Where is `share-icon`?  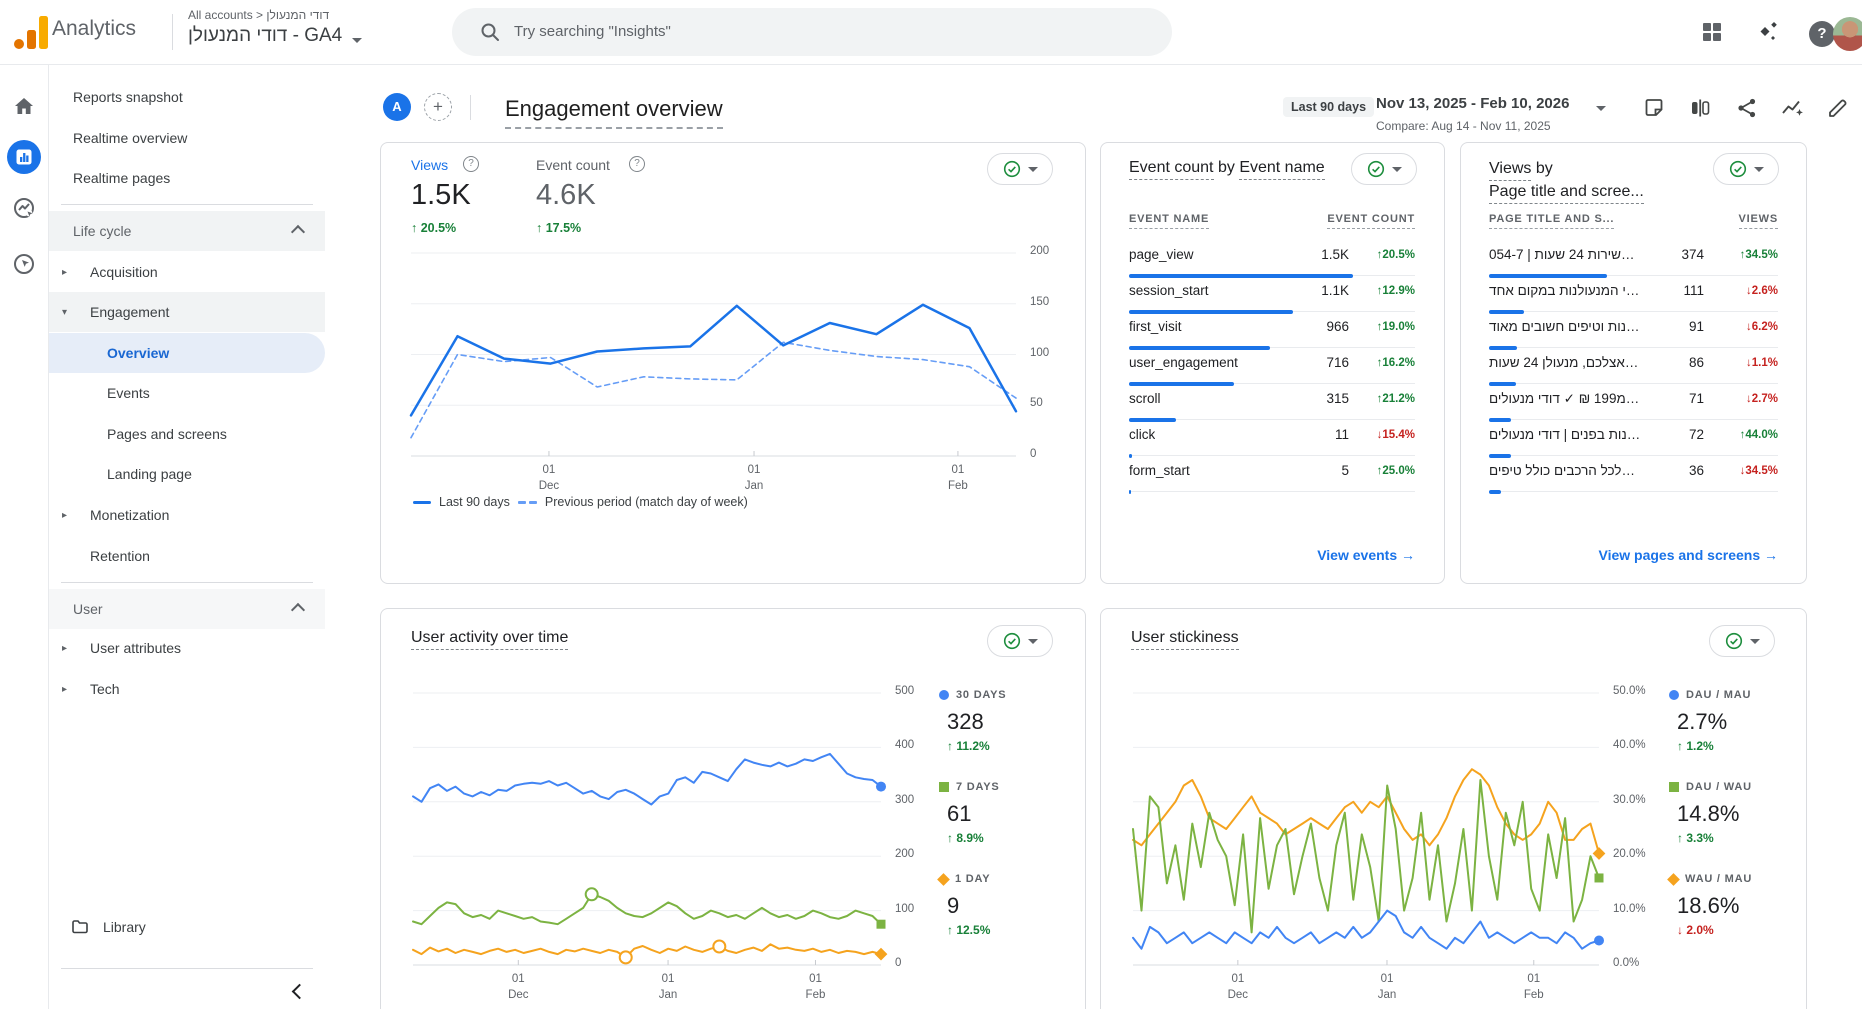
share-icon is located at coordinates (1747, 108).